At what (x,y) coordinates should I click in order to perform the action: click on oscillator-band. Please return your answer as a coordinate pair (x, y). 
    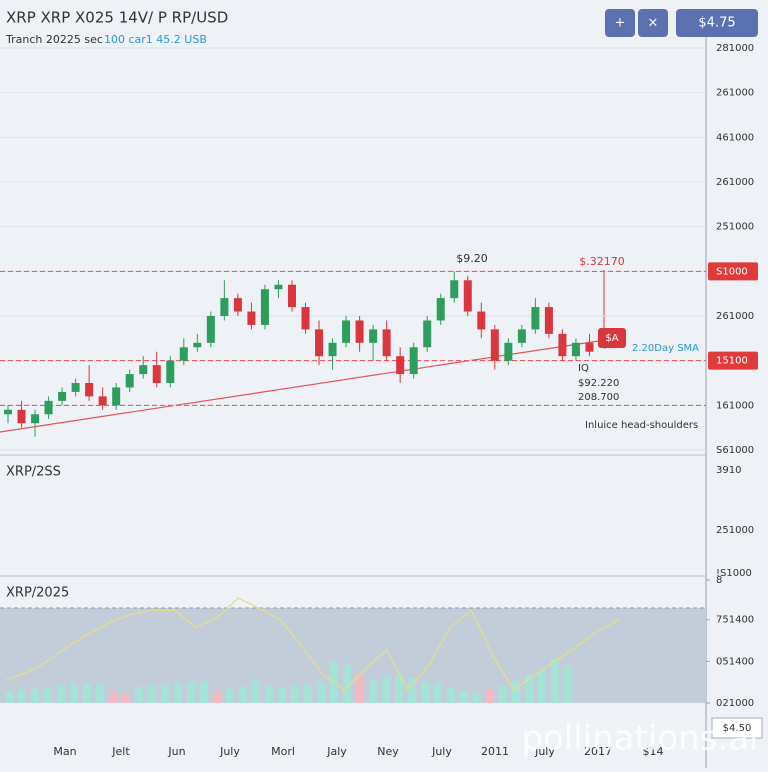
    Looking at the image, I should click on (353, 655).